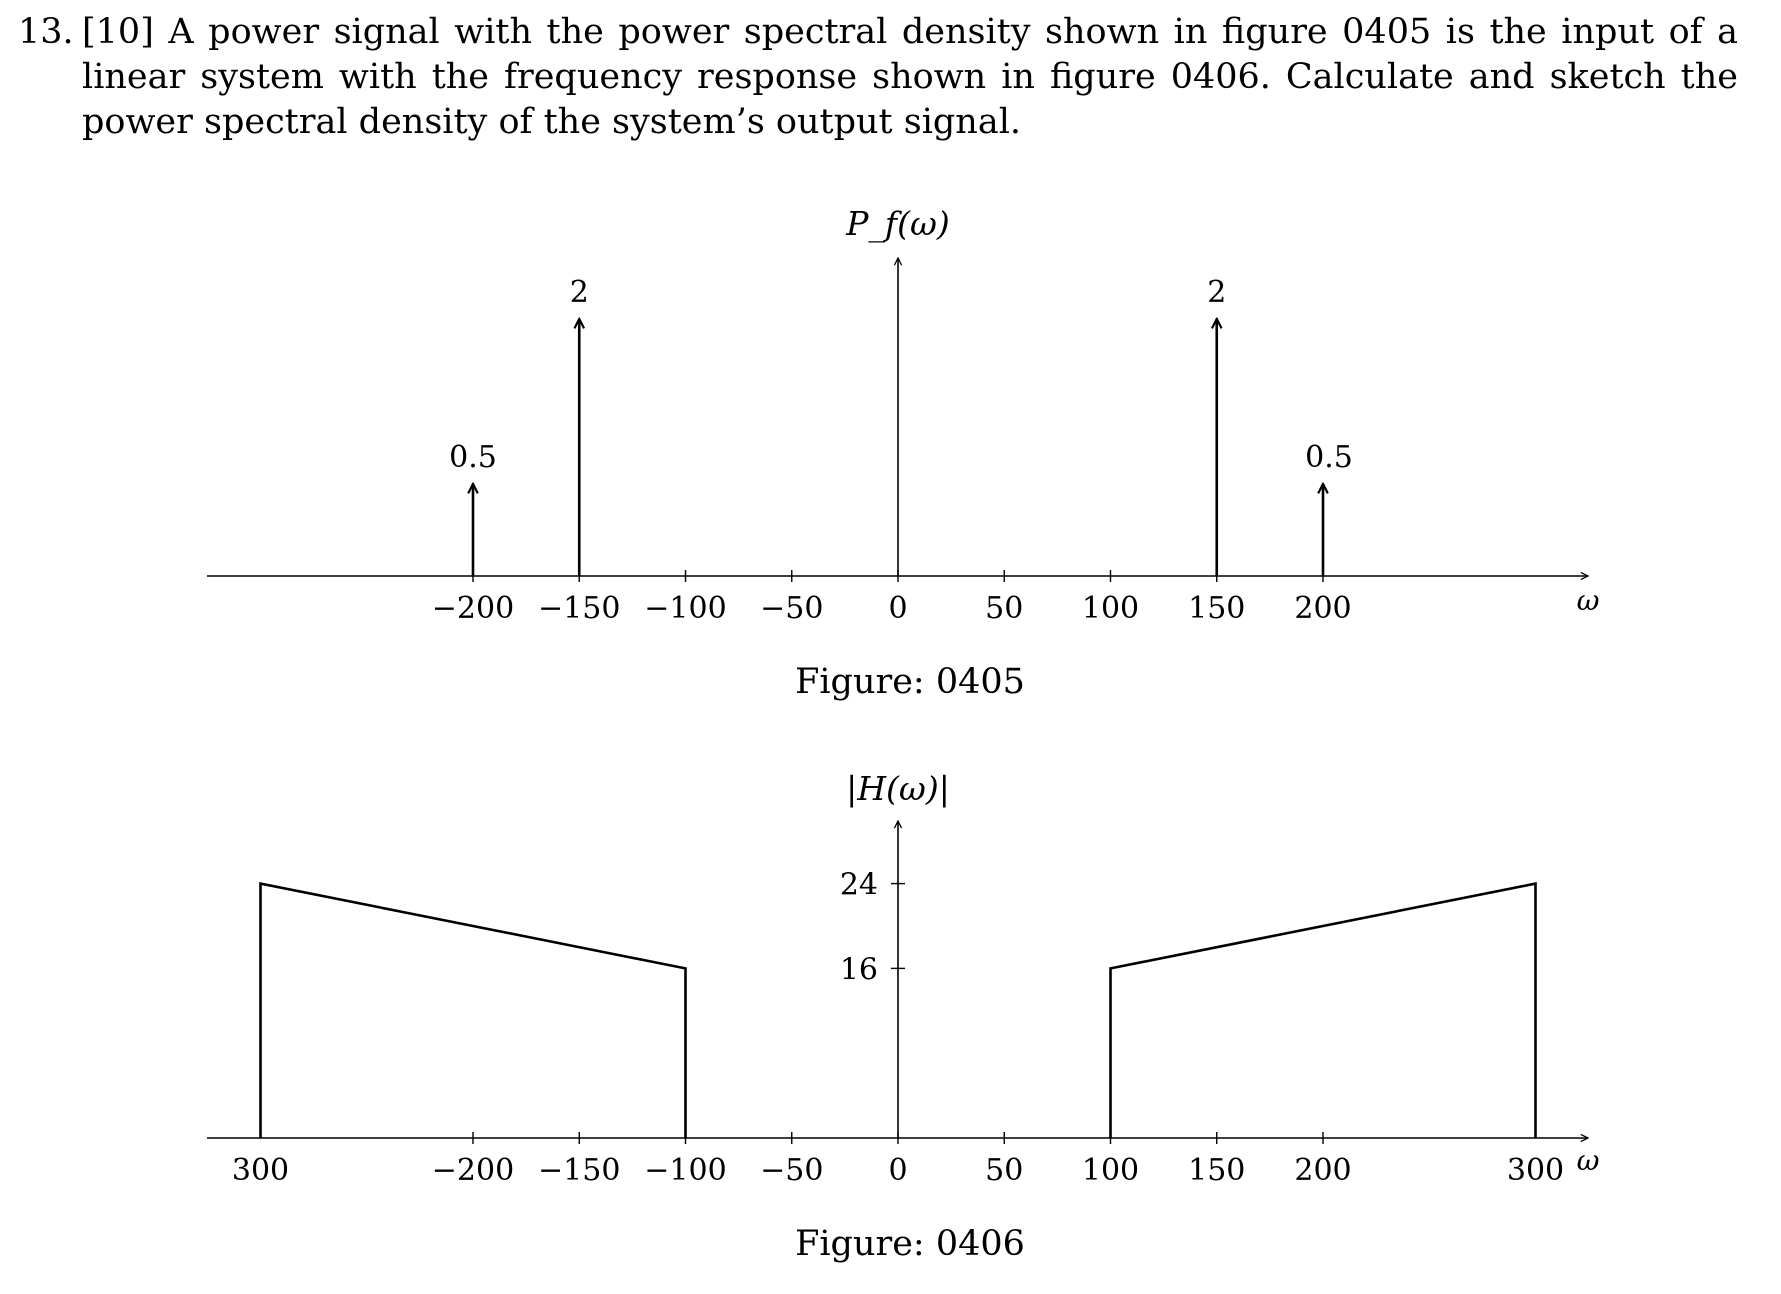 The image size is (1781, 1294). What do you see at coordinates (901, 425) in the screenshot?
I see `impulses: 0.5 2 2 0.5` at bounding box center [901, 425].